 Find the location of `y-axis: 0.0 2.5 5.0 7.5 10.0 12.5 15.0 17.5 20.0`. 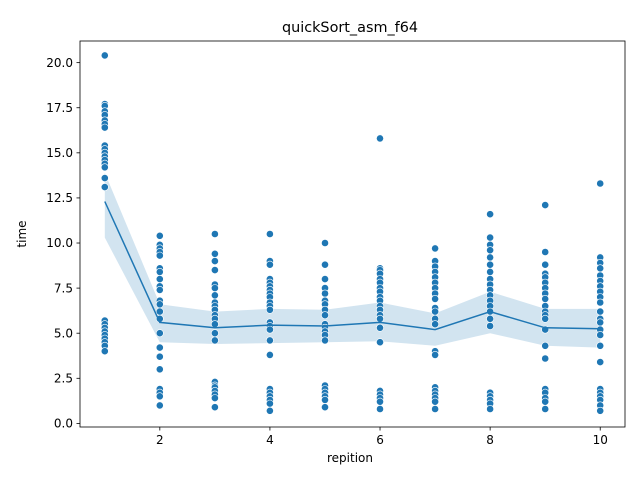

y-axis: 0.0 2.5 5.0 7.5 10.0 12.5 15.0 17.5 20.0 is located at coordinates (63, 243).